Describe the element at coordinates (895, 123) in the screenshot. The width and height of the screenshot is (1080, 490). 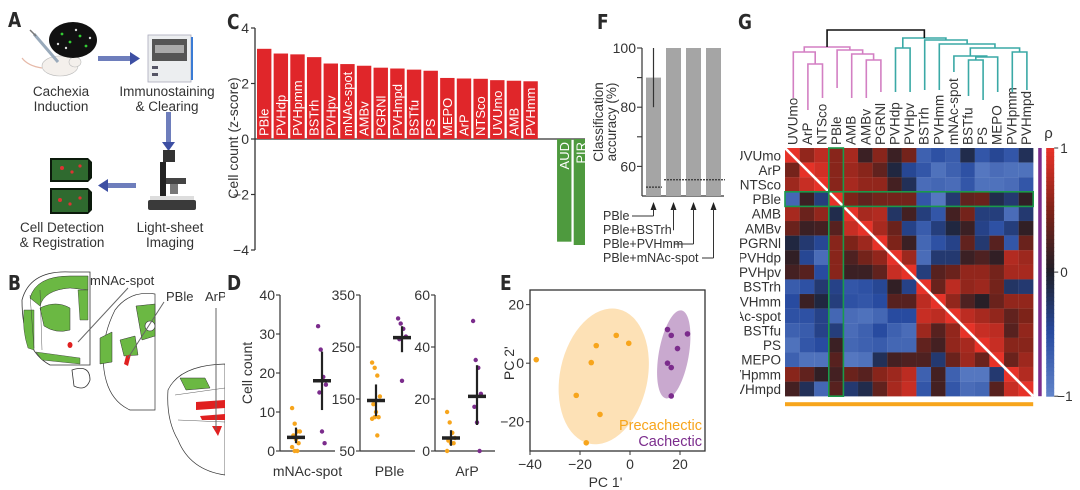
I see `column-label: PVHdp` at that location.